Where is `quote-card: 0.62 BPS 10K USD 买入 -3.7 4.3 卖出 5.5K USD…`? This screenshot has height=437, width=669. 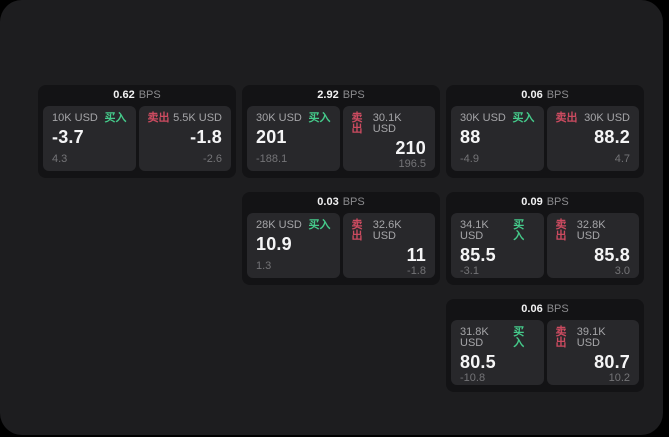
quote-card: 0.62 BPS 10K USD 买入 -3.7 4.3 卖出 5.5K USD… is located at coordinates (137, 131).